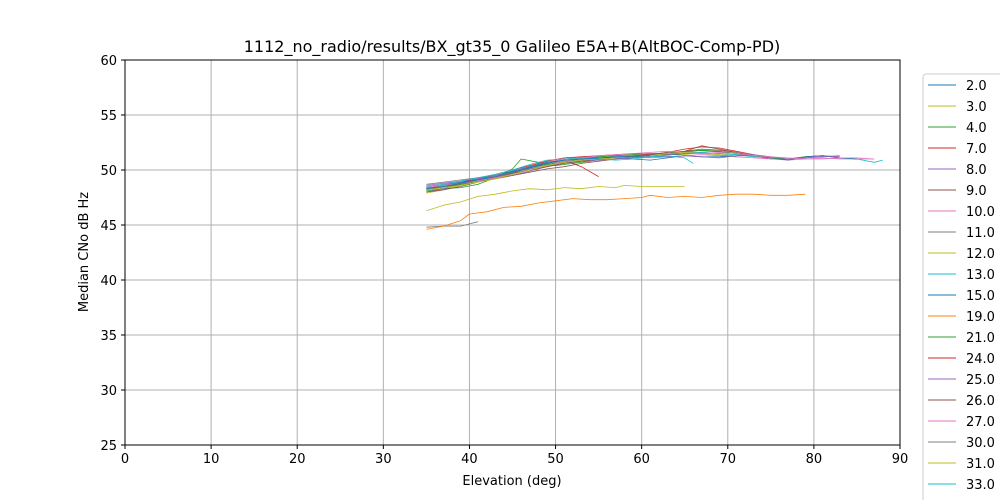 The height and width of the screenshot is (500, 1000). I want to click on legend-label: 24.0, so click(980, 359).